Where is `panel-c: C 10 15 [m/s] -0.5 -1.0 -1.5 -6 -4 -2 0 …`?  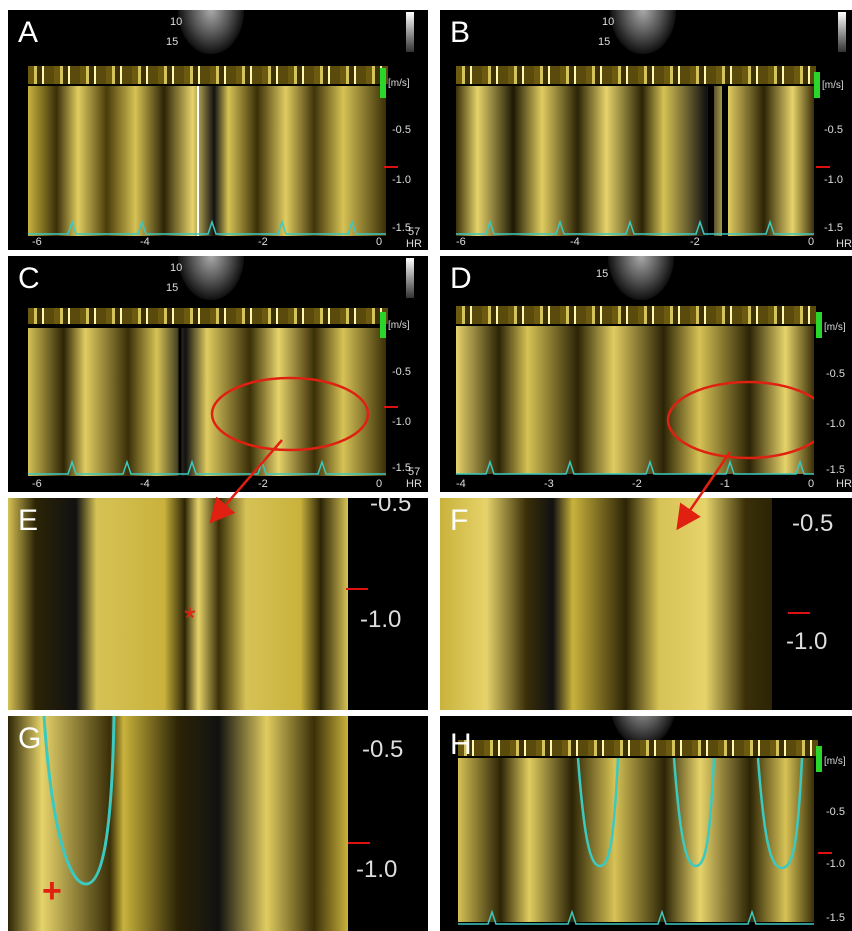
panel-c: C 10 15 [m/s] -0.5 -1.0 -1.5 -6 -4 -2 0 … is located at coordinates (218, 374).